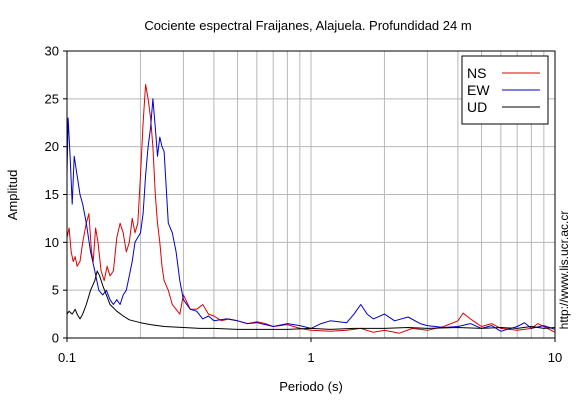 Image resolution: width=580 pixels, height=400 pixels. Describe the element at coordinates (310, 357) in the screenshot. I see `x-tick-label: 1` at that location.